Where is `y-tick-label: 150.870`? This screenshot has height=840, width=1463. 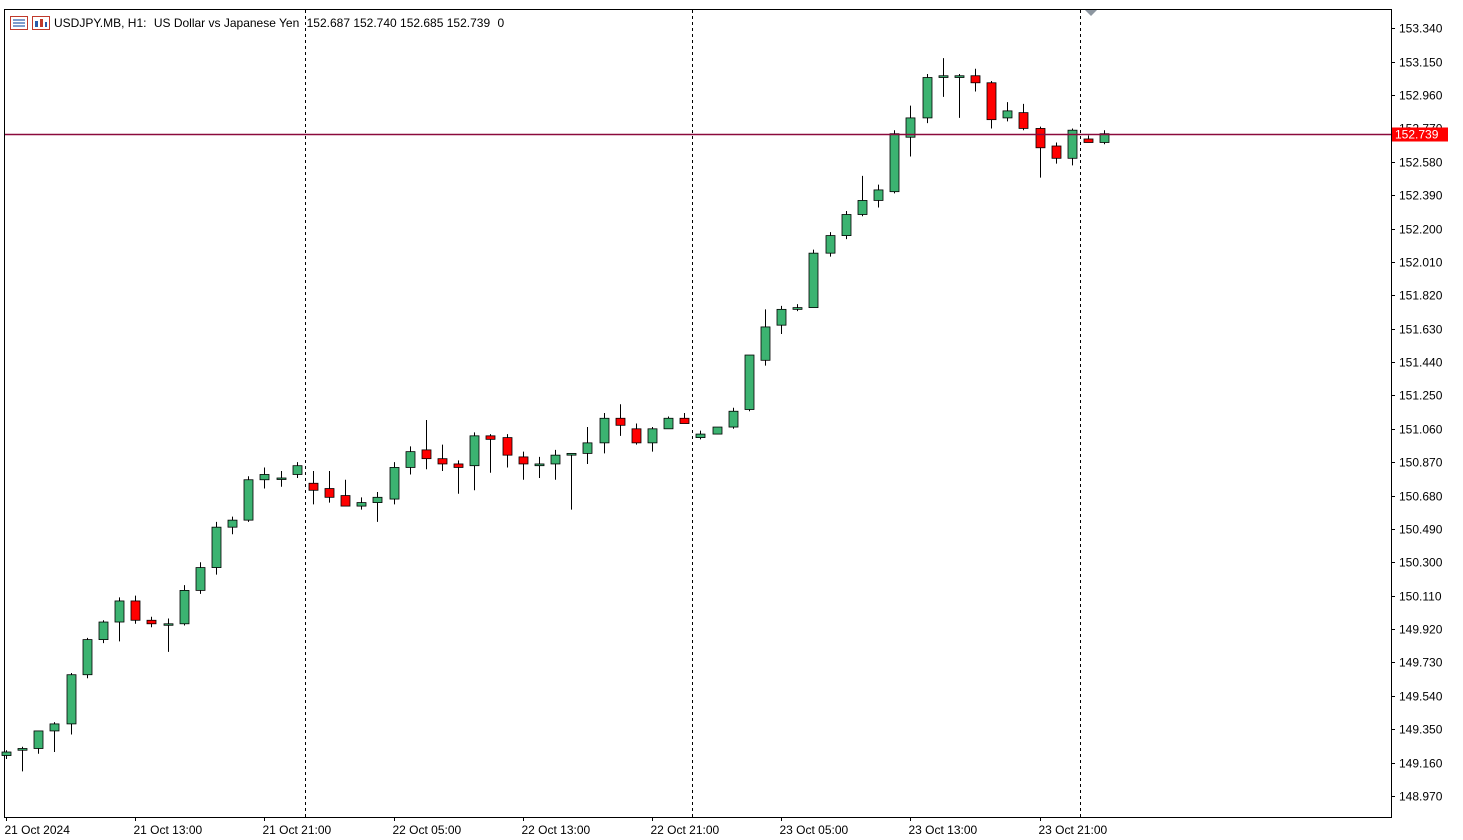
y-tick-label: 150.870 is located at coordinates (1421, 463).